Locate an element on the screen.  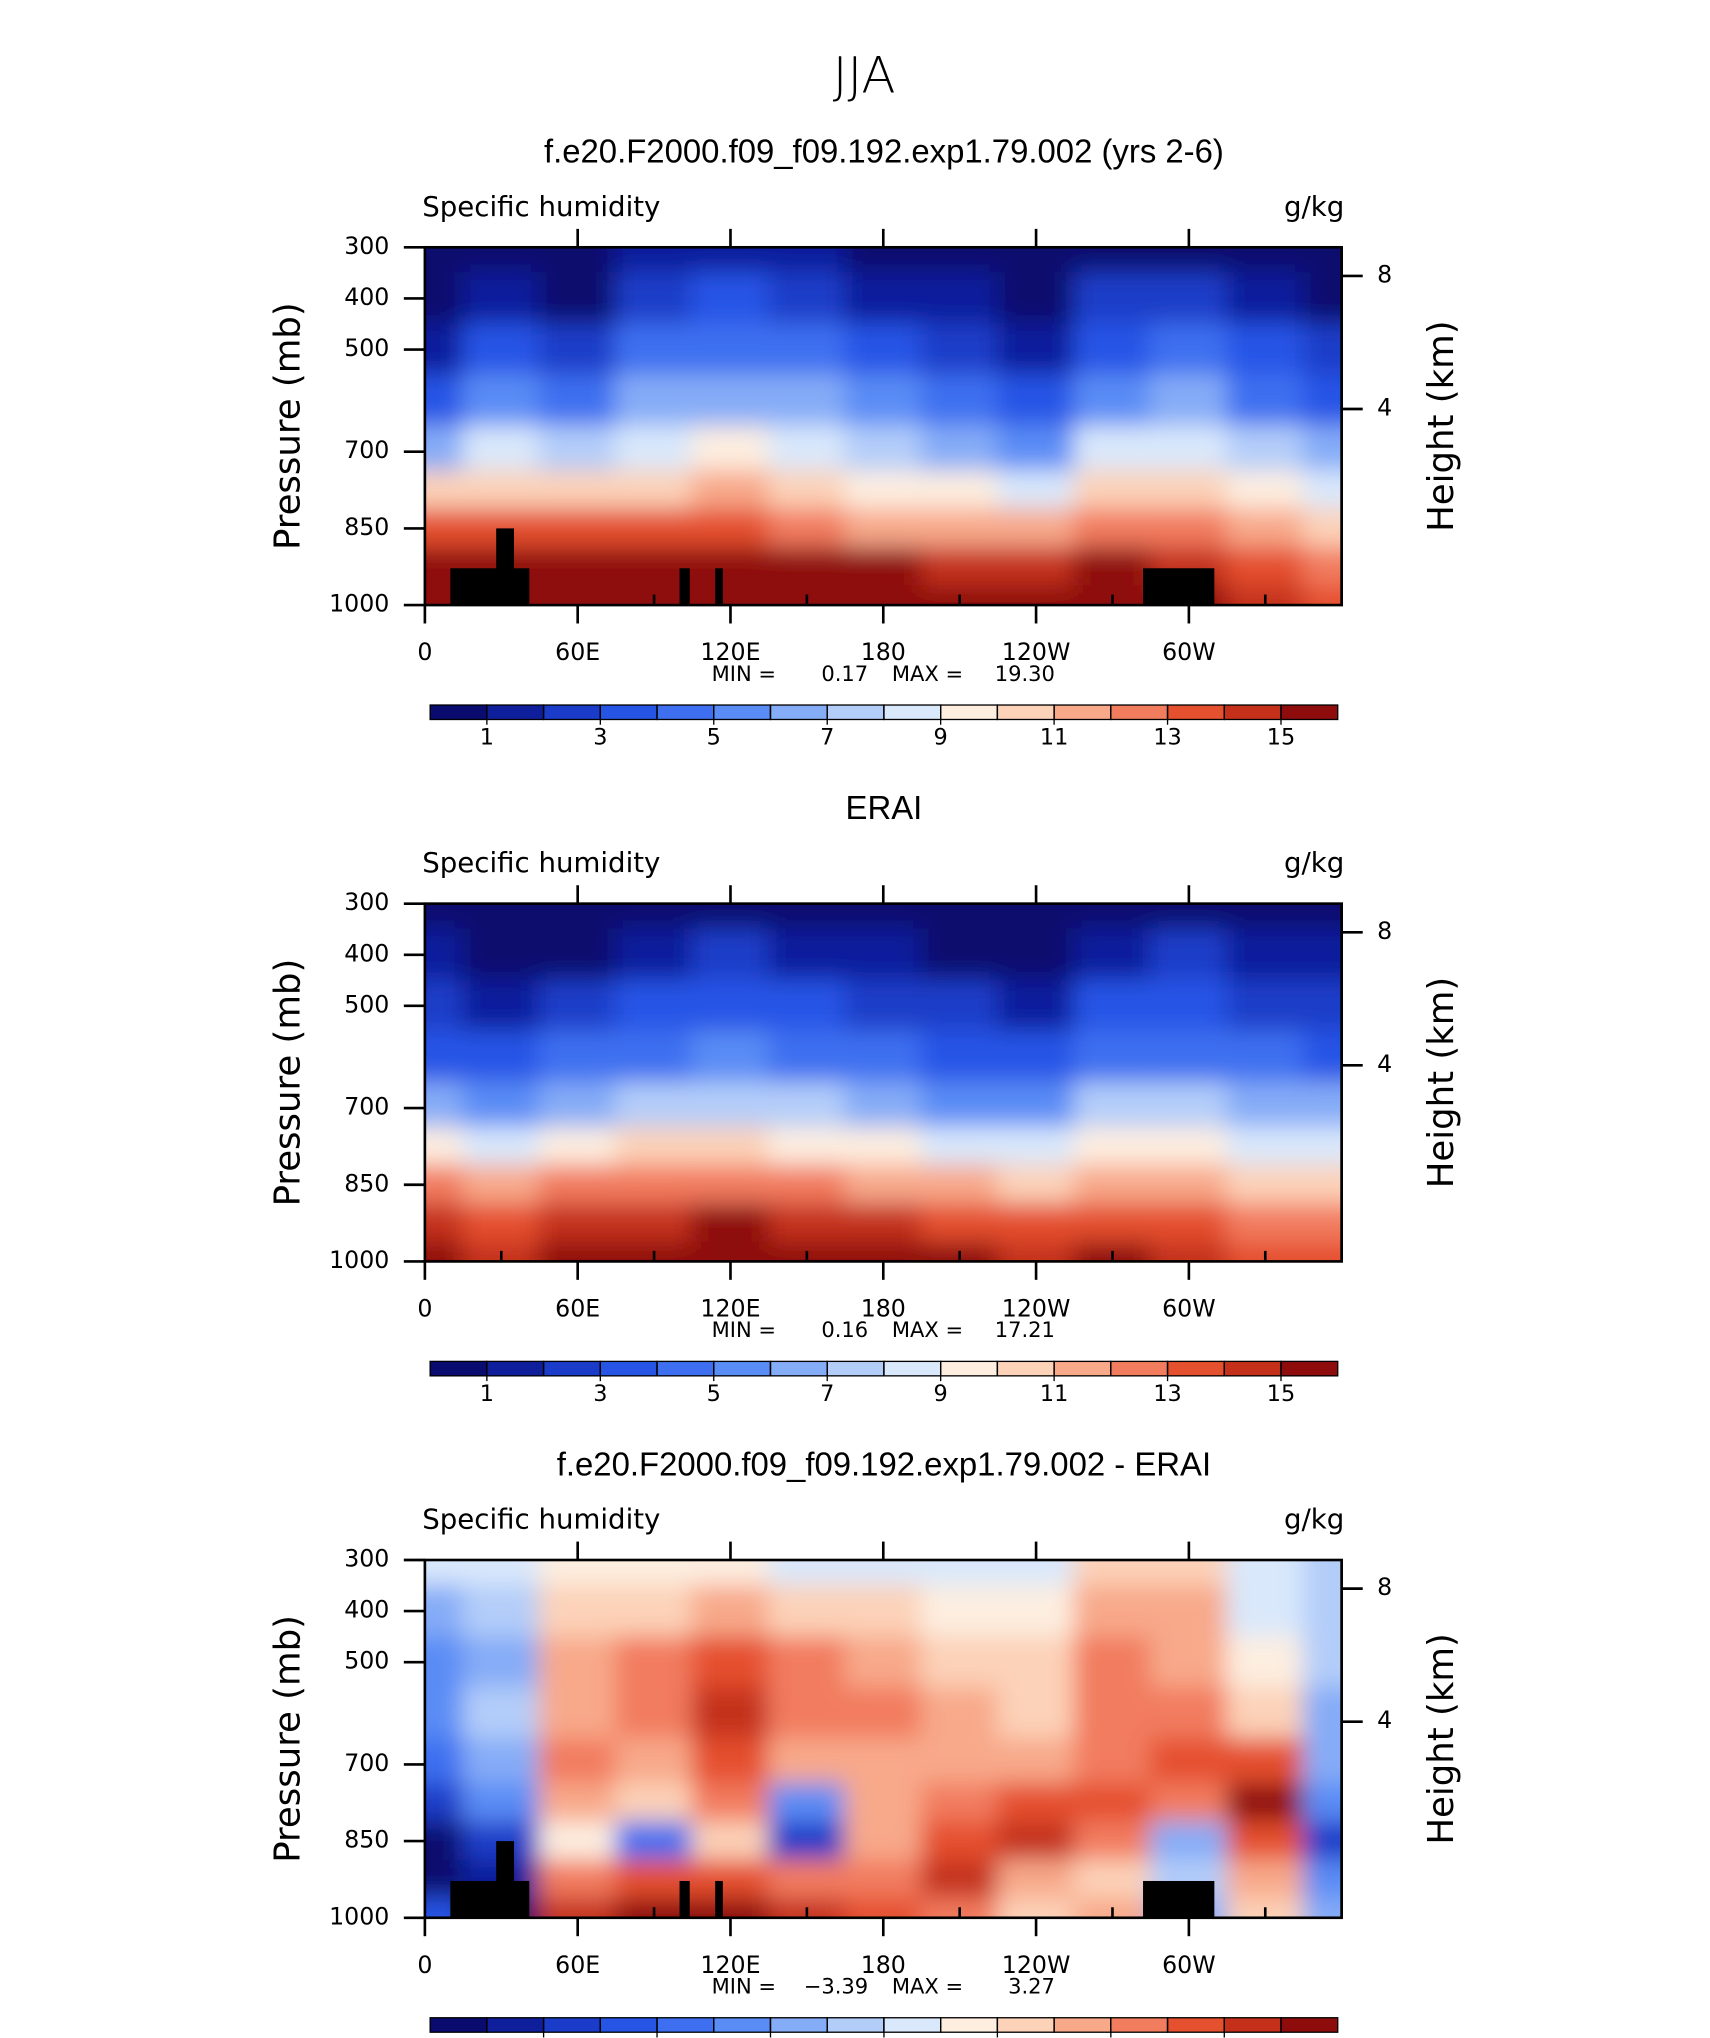
min-value: −3.39 is located at coordinates (836, 1985).